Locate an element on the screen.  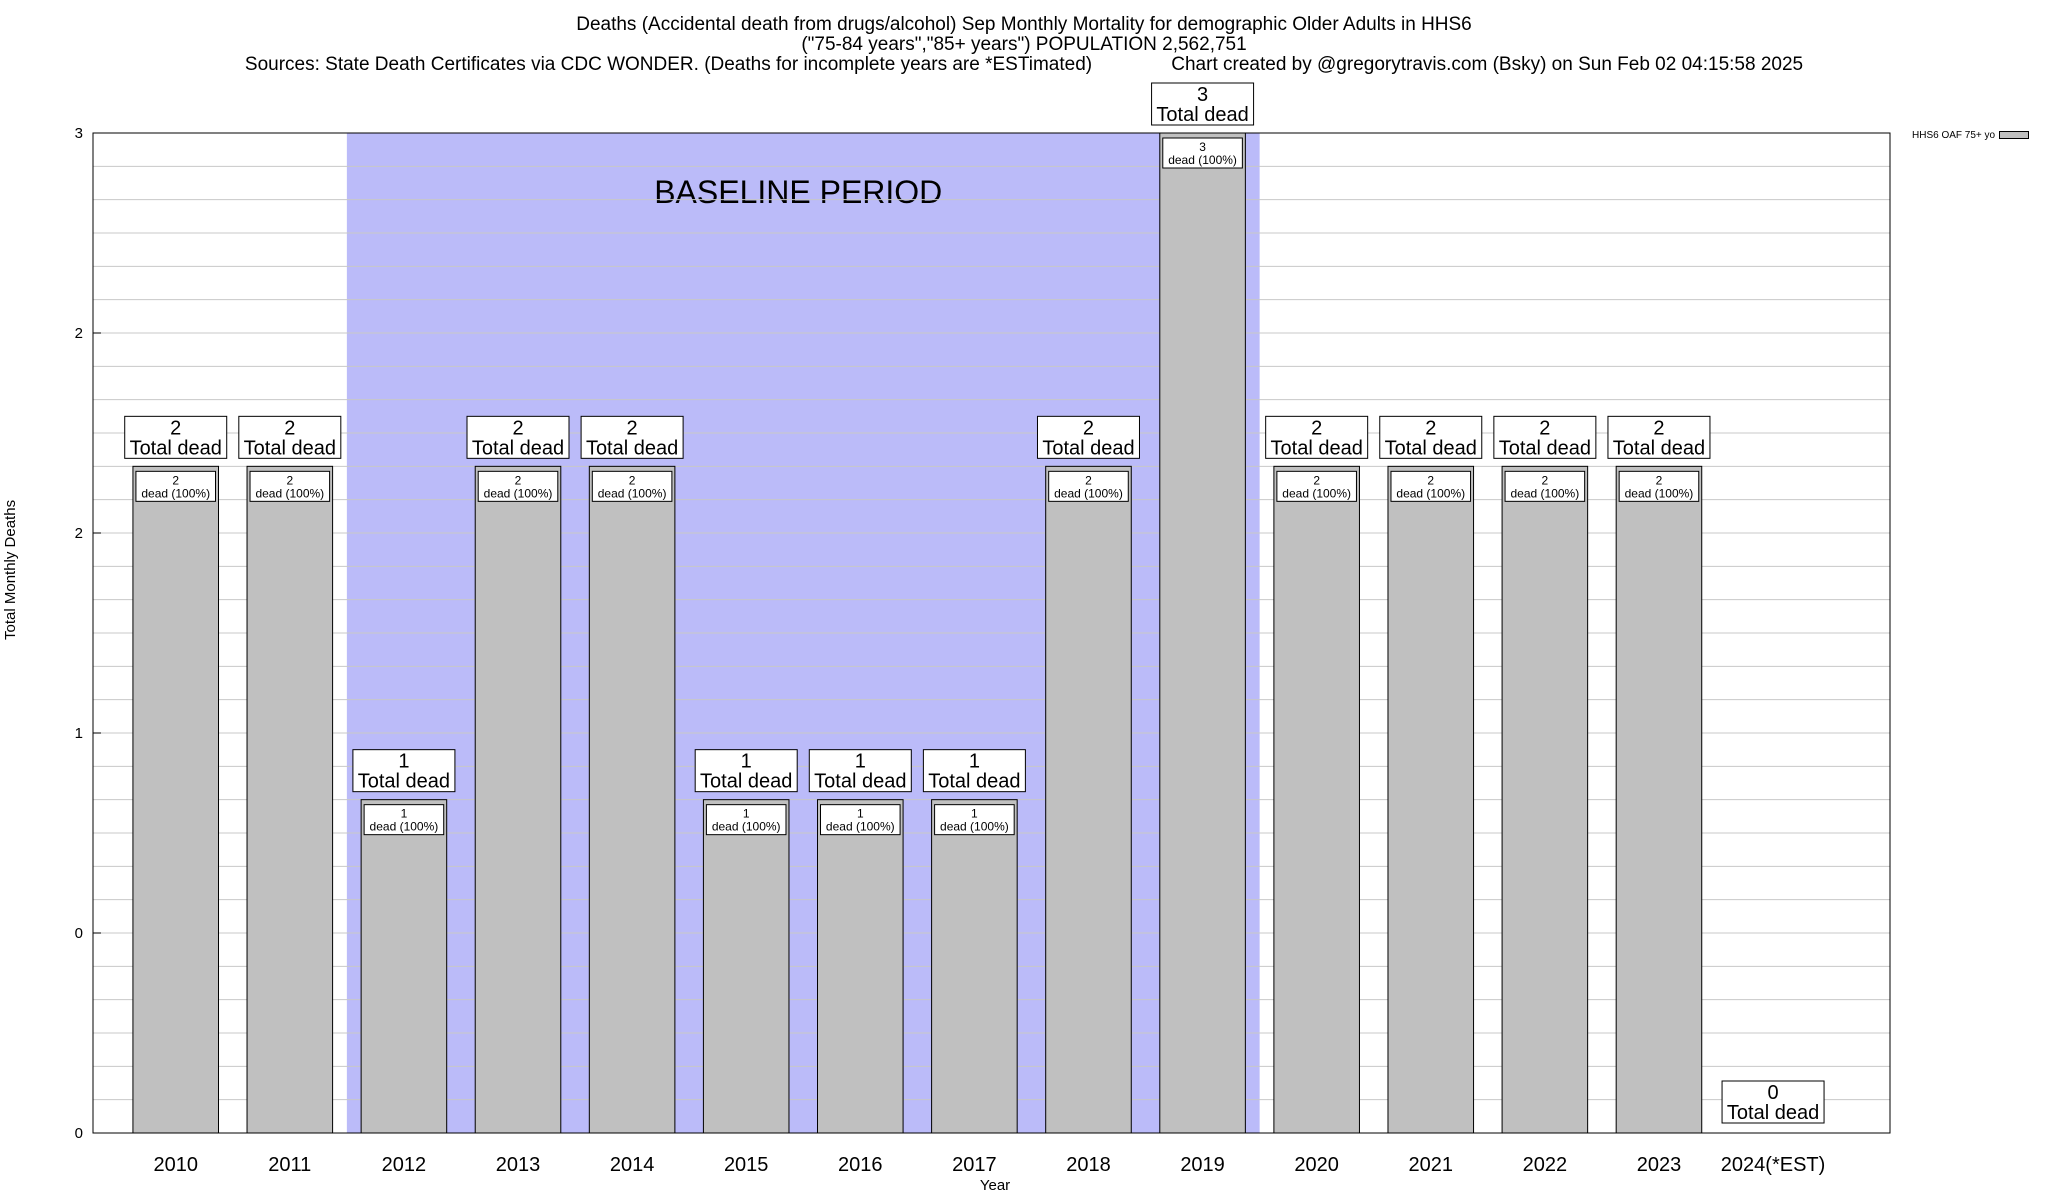
baseline-label: BASELINE PERIOD is located at coordinates (798, 192).